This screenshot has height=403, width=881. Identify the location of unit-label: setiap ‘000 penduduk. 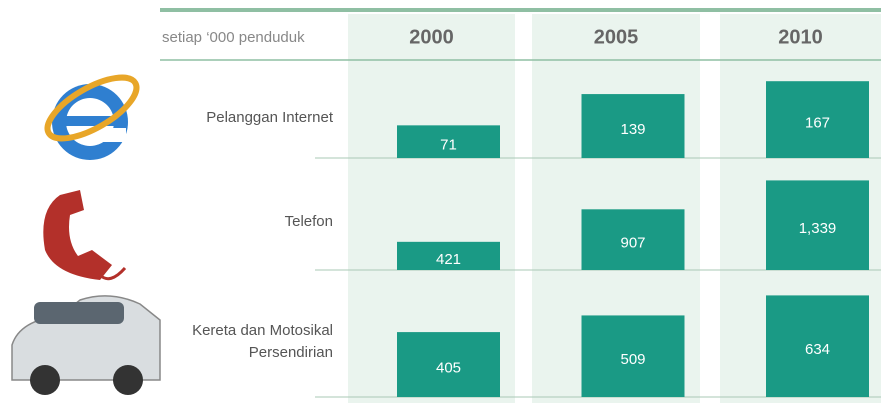
(233, 37).